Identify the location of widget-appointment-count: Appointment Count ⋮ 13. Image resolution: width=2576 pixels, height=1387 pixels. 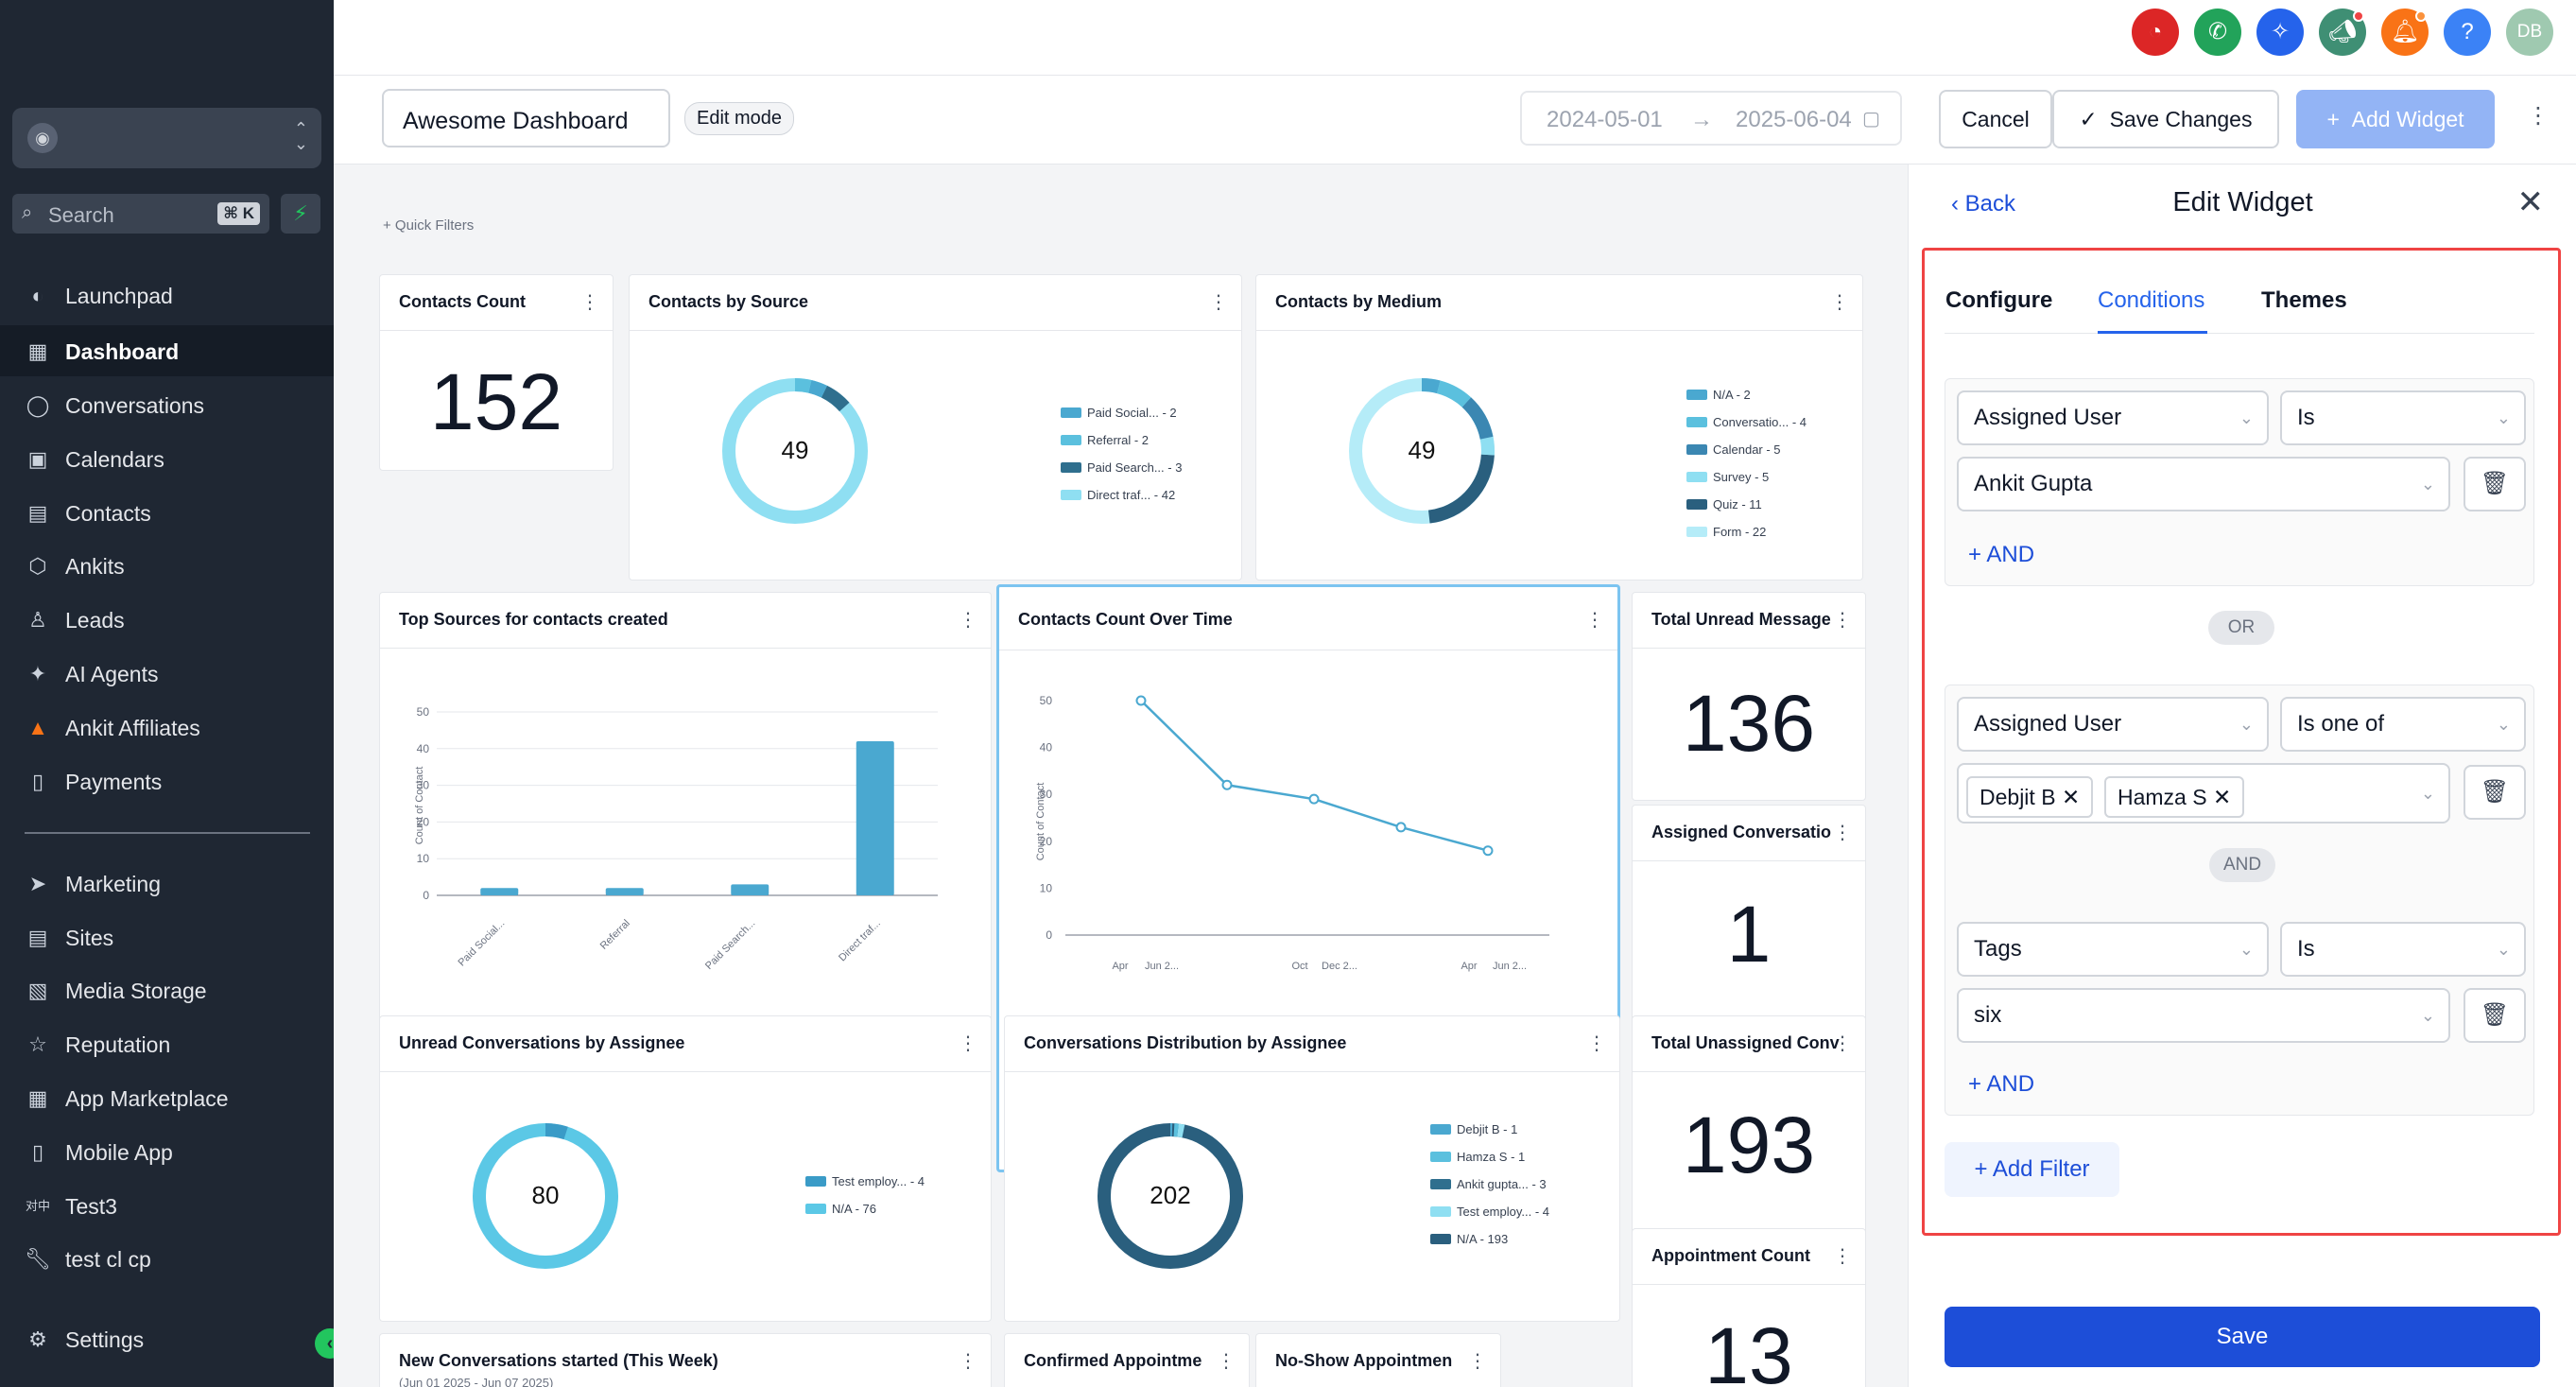
(1749, 1307).